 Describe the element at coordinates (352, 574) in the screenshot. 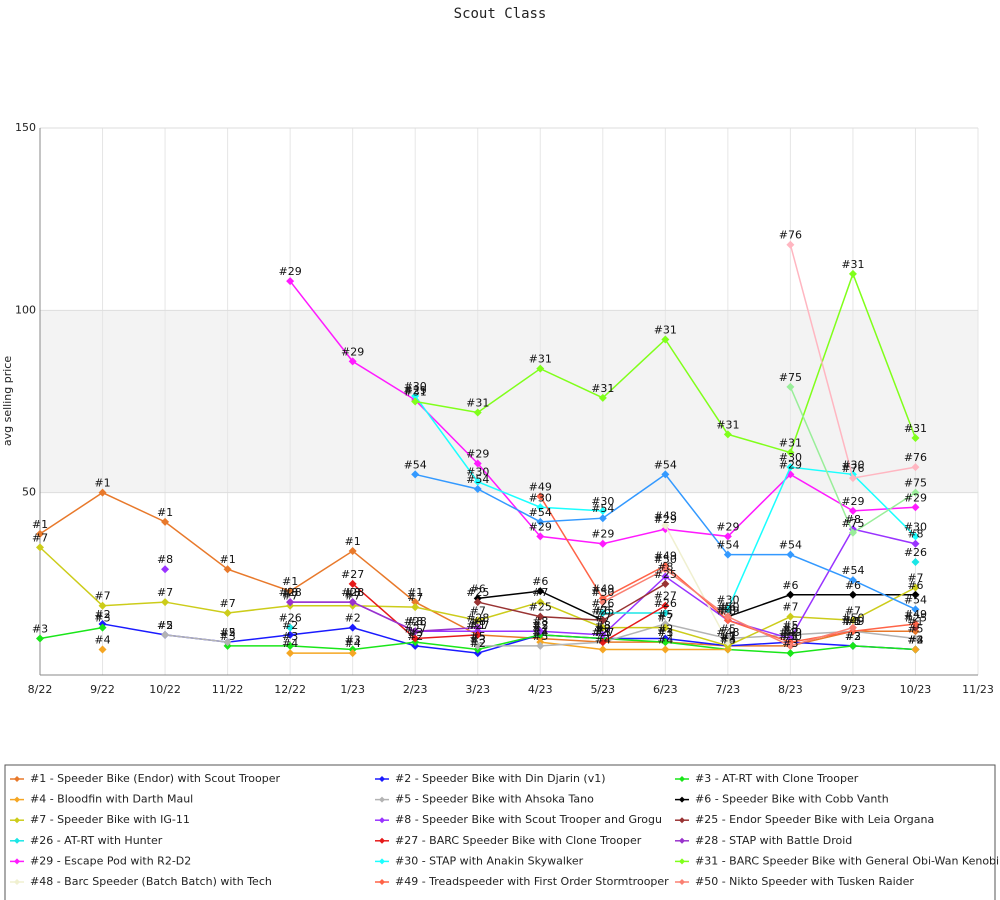

I see `data-label: #27` at that location.